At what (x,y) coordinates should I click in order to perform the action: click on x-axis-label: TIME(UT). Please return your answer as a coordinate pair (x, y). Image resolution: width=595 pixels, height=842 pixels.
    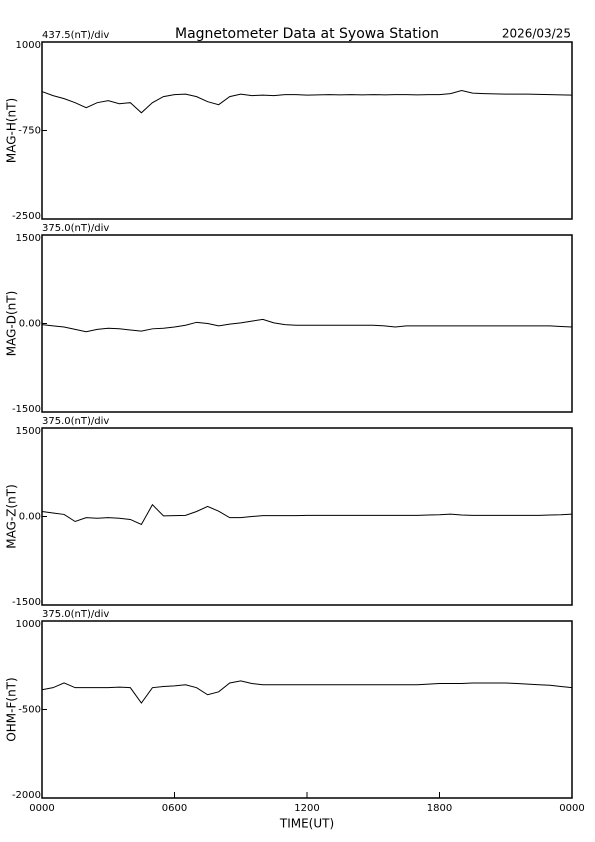
    Looking at the image, I should click on (306, 824).